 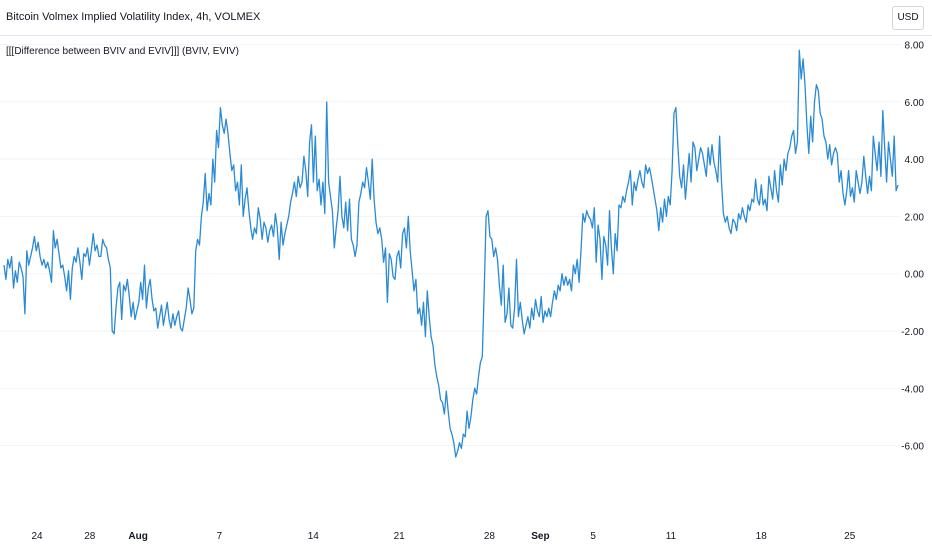 I want to click on x-tick-label: Sep, so click(x=540, y=536).